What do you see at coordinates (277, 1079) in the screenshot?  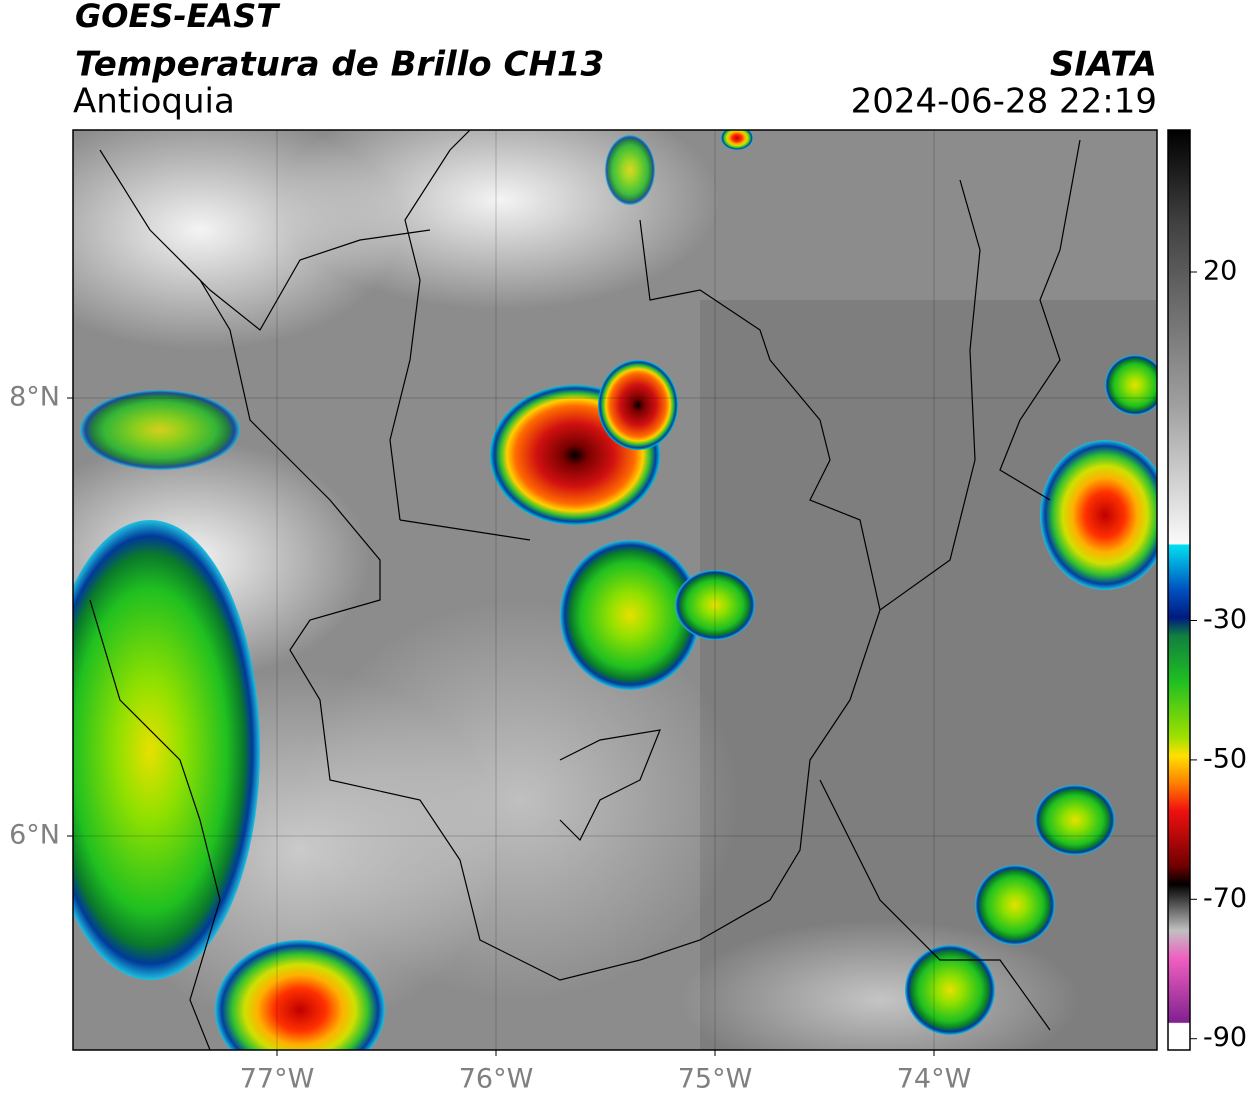 I see `x-tick-label: 77°W` at bounding box center [277, 1079].